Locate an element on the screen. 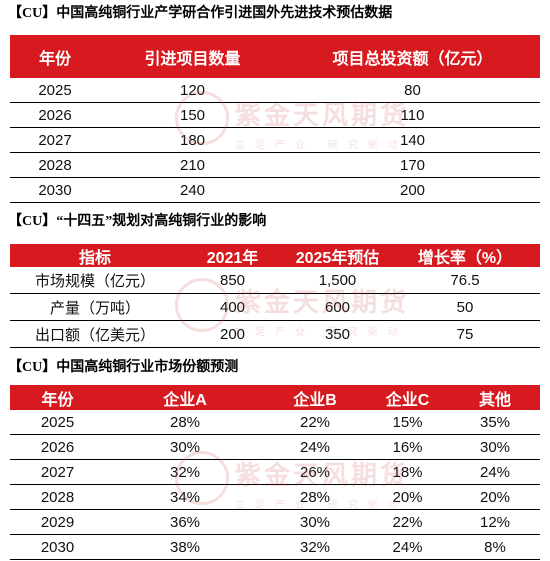  header-cell: 企业C is located at coordinates (407, 400).